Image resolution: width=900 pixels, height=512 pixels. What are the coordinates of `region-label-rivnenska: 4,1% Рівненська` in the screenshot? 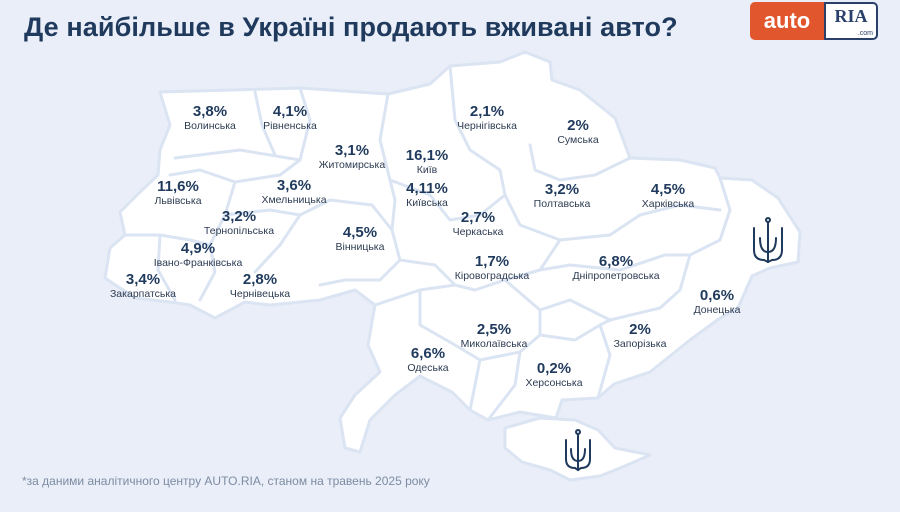 It's located at (290, 118).